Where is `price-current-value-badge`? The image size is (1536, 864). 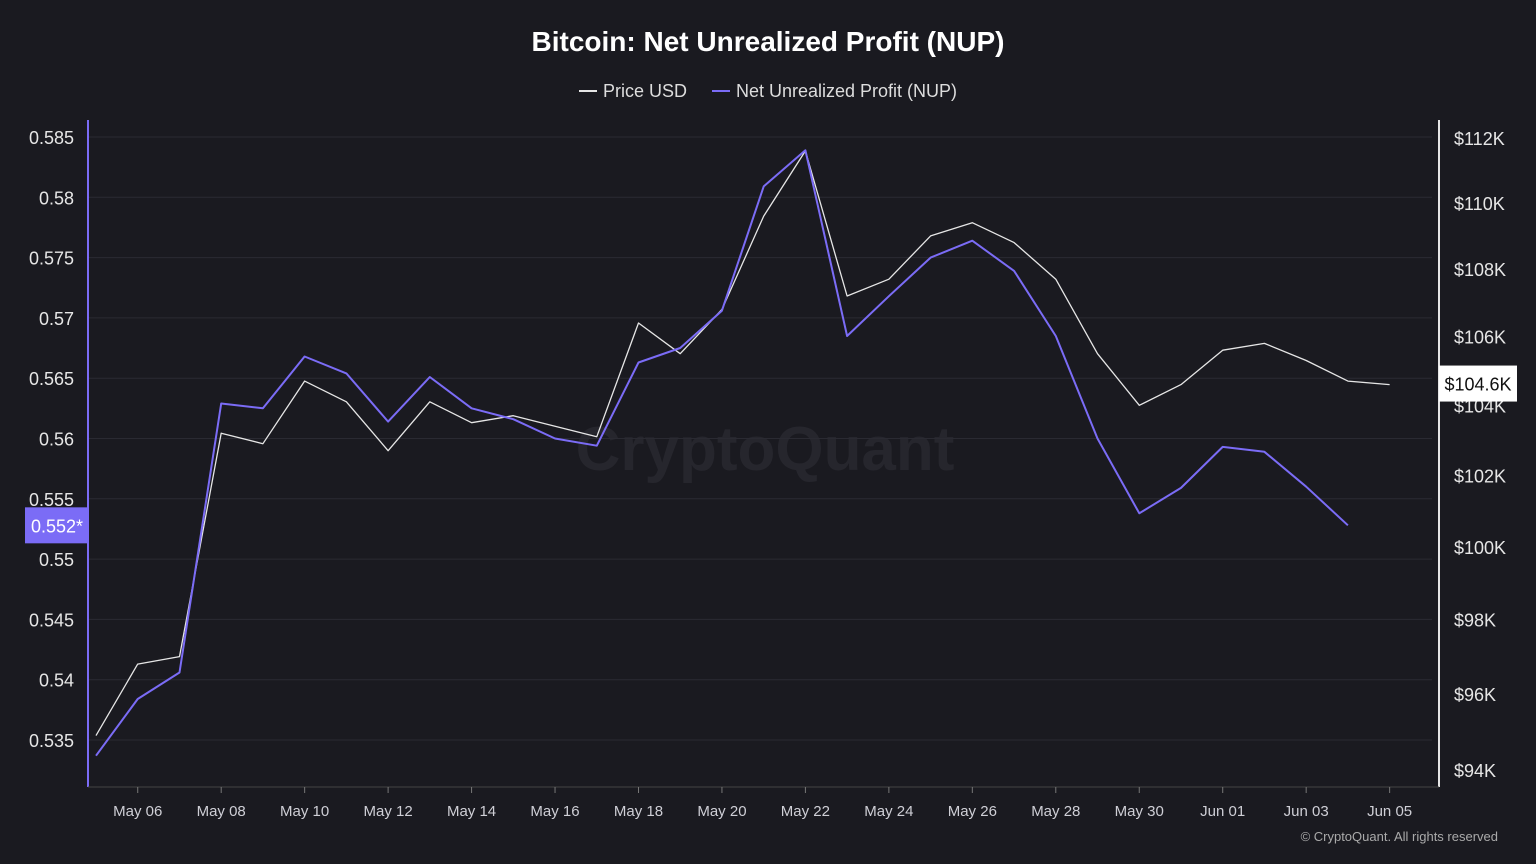
price-current-value-badge is located at coordinates (1478, 383).